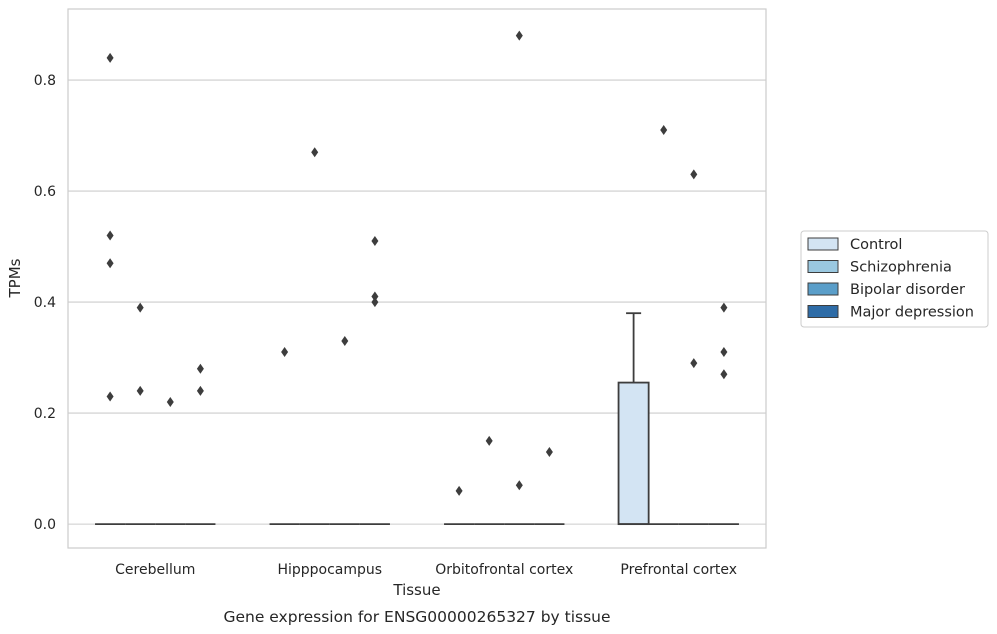  I want to click on box, so click(633, 453).